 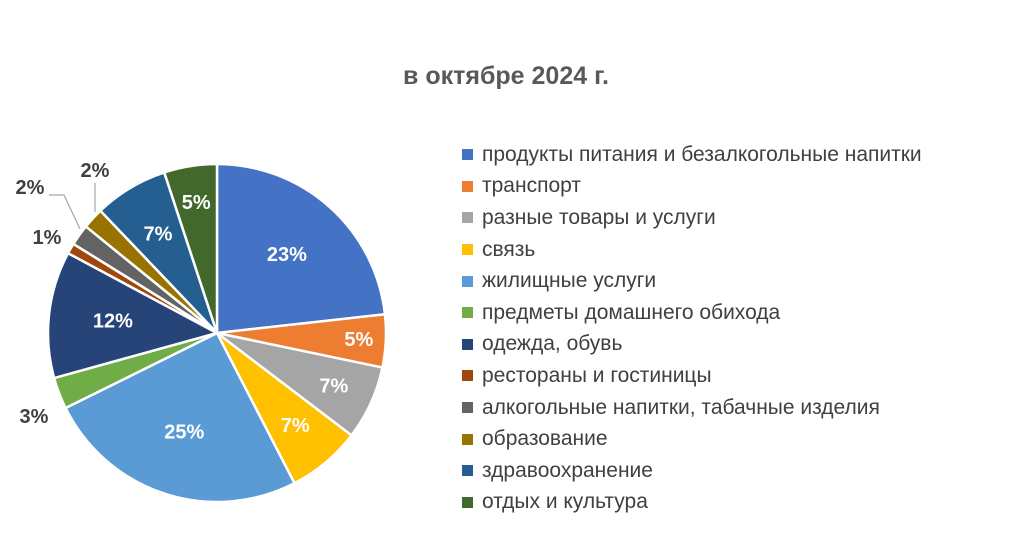 What do you see at coordinates (692, 187) in the screenshot?
I see `legend-item: транспорт` at bounding box center [692, 187].